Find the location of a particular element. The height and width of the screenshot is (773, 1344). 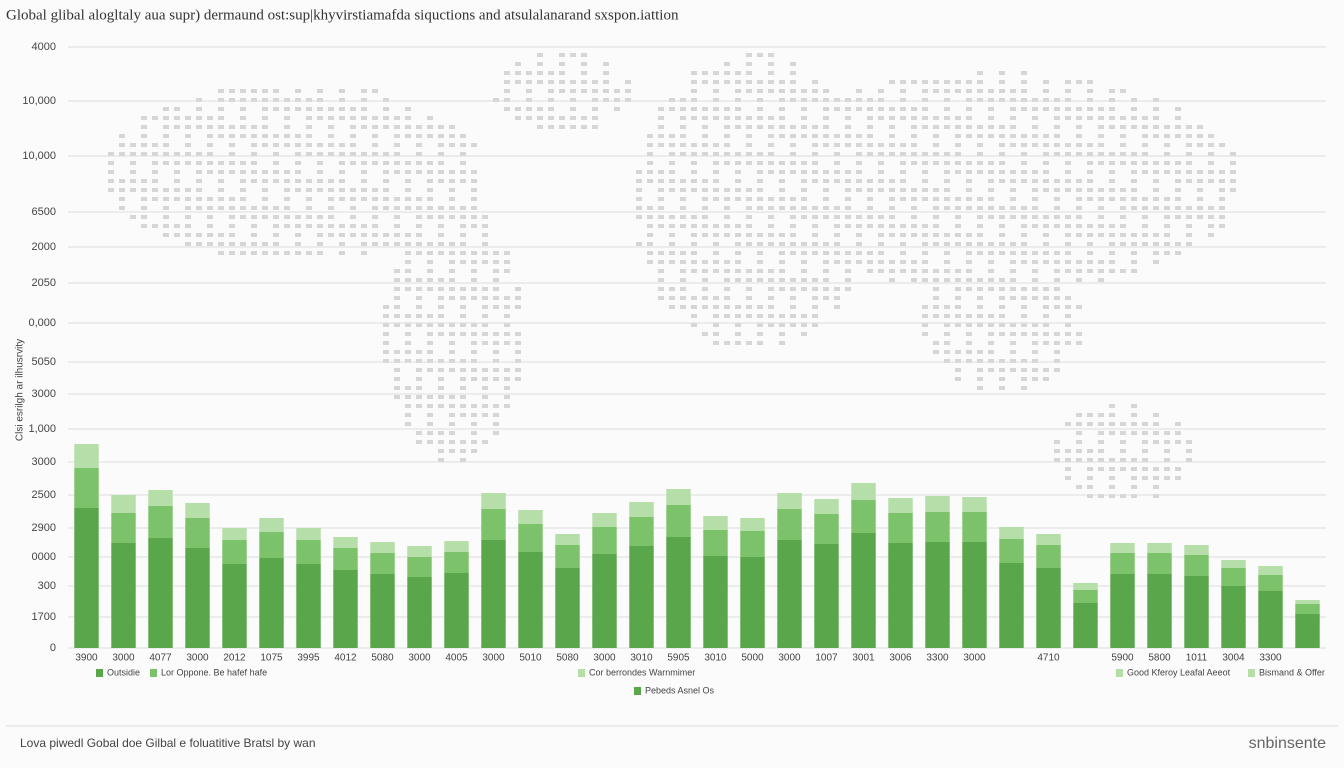

legend-label: Bismand & Offer is located at coordinates (1292, 672).